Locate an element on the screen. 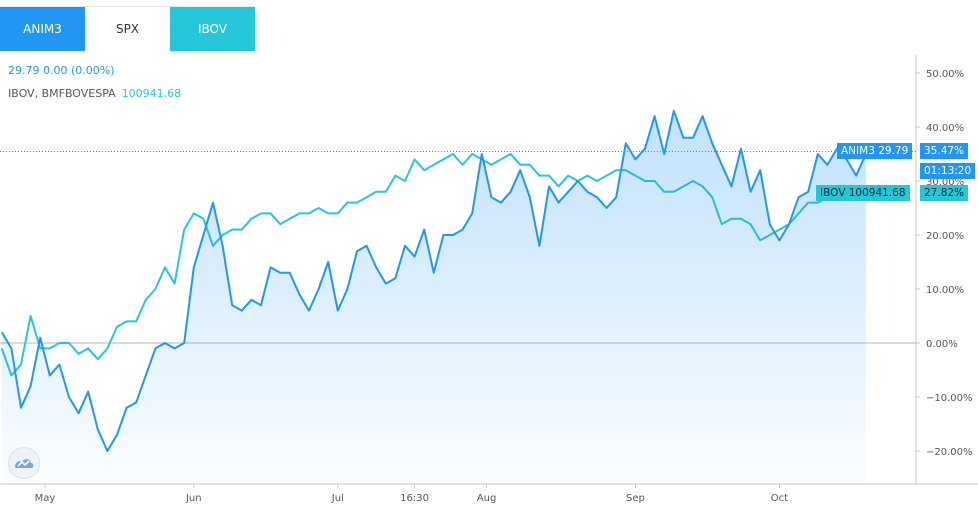 The image size is (978, 512). compare-legend-value: 100941.68 is located at coordinates (151, 93).